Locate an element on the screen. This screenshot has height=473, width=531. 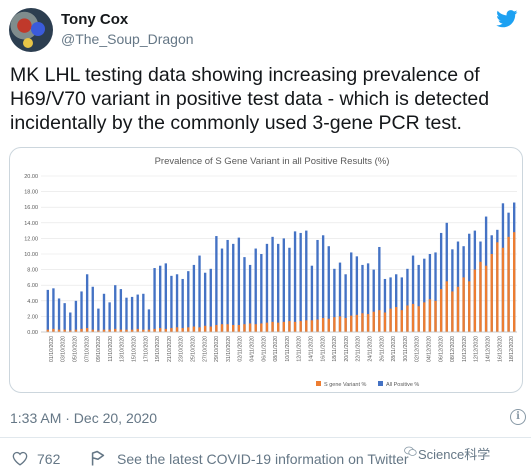
wechat-icon is located at coordinates (410, 451).